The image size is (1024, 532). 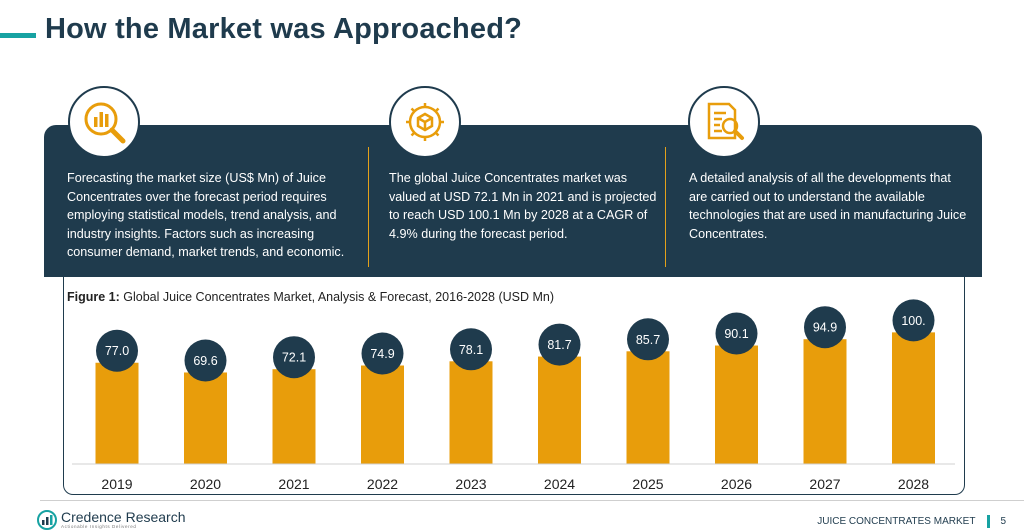 What do you see at coordinates (559, 410) in the screenshot?
I see `bar-2024` at bounding box center [559, 410].